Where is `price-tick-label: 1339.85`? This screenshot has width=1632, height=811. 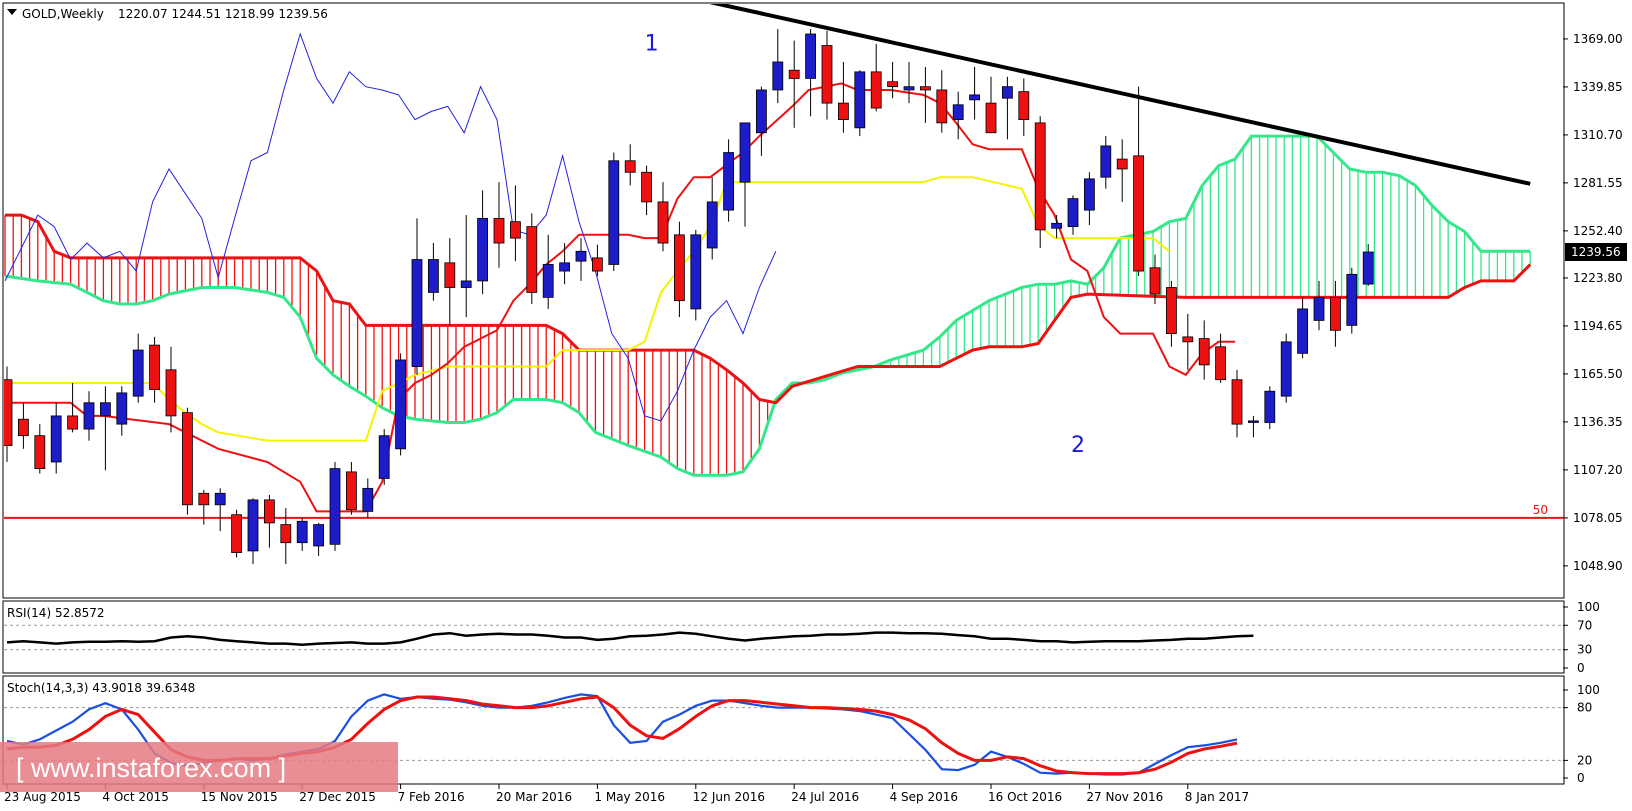 price-tick-label: 1339.85 is located at coordinates (1598, 87).